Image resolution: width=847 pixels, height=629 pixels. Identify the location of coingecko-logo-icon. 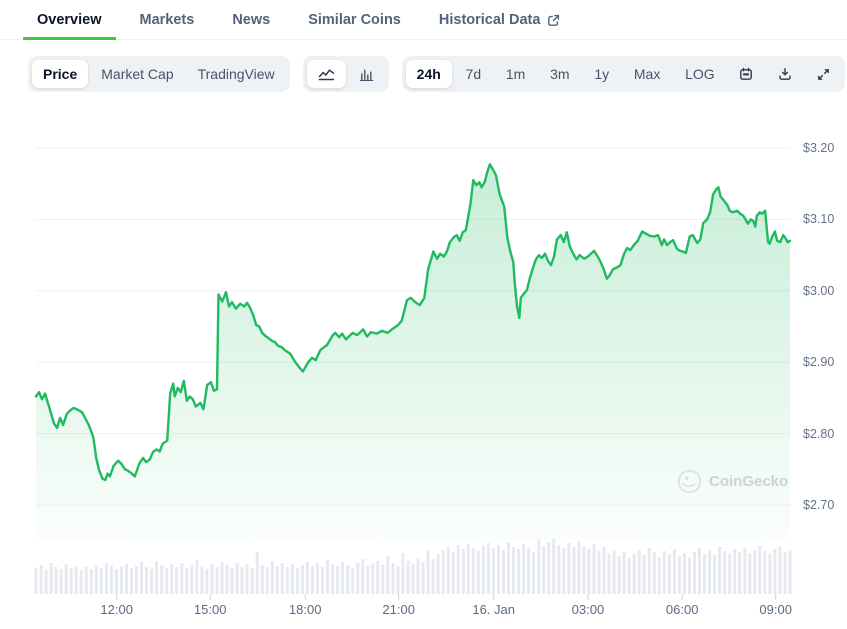
(689, 481).